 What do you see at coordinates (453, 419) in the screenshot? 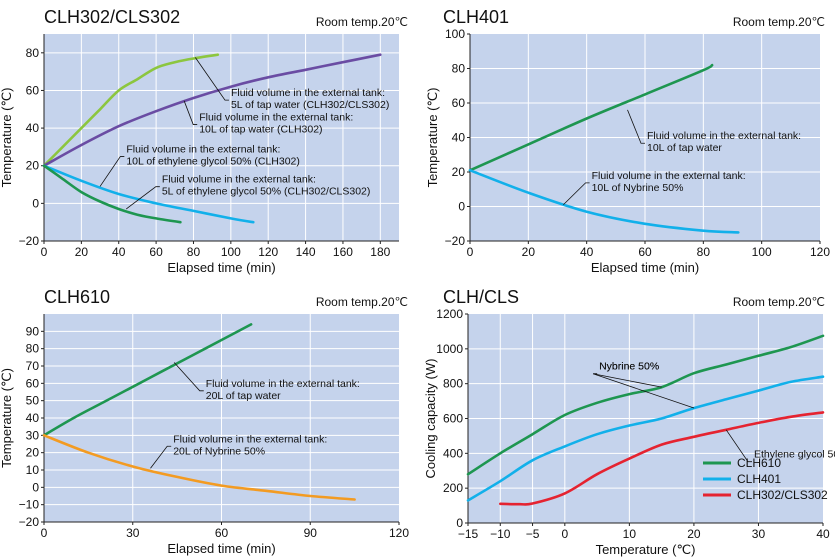
I see `y-tick-label: 600` at bounding box center [453, 419].